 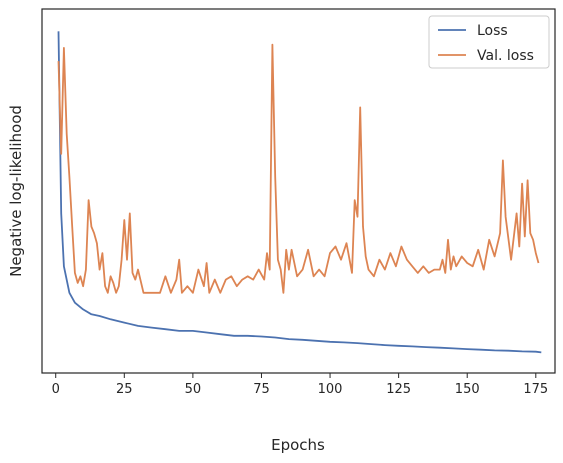 I want to click on x-tick-label: 150, so click(x=467, y=389).